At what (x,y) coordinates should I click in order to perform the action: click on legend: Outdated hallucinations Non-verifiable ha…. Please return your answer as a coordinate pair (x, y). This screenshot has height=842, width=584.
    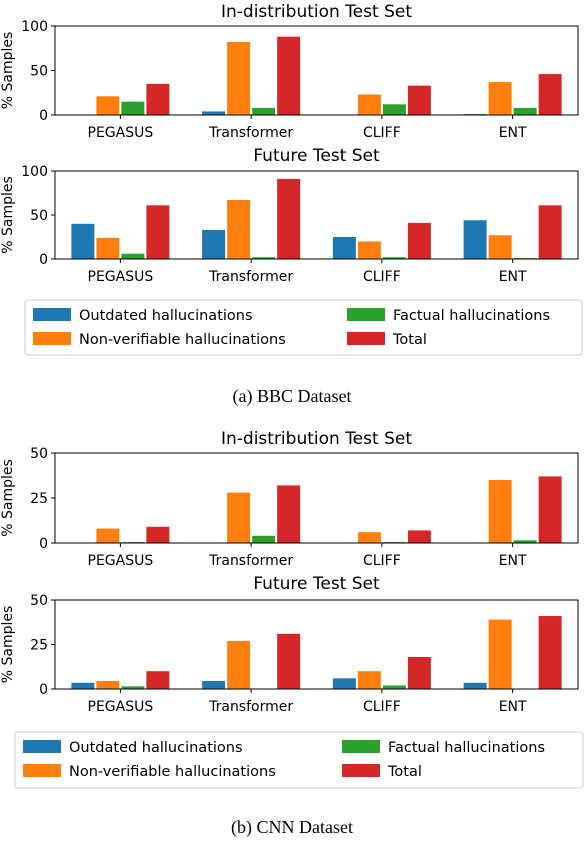
    Looking at the image, I should click on (299, 760).